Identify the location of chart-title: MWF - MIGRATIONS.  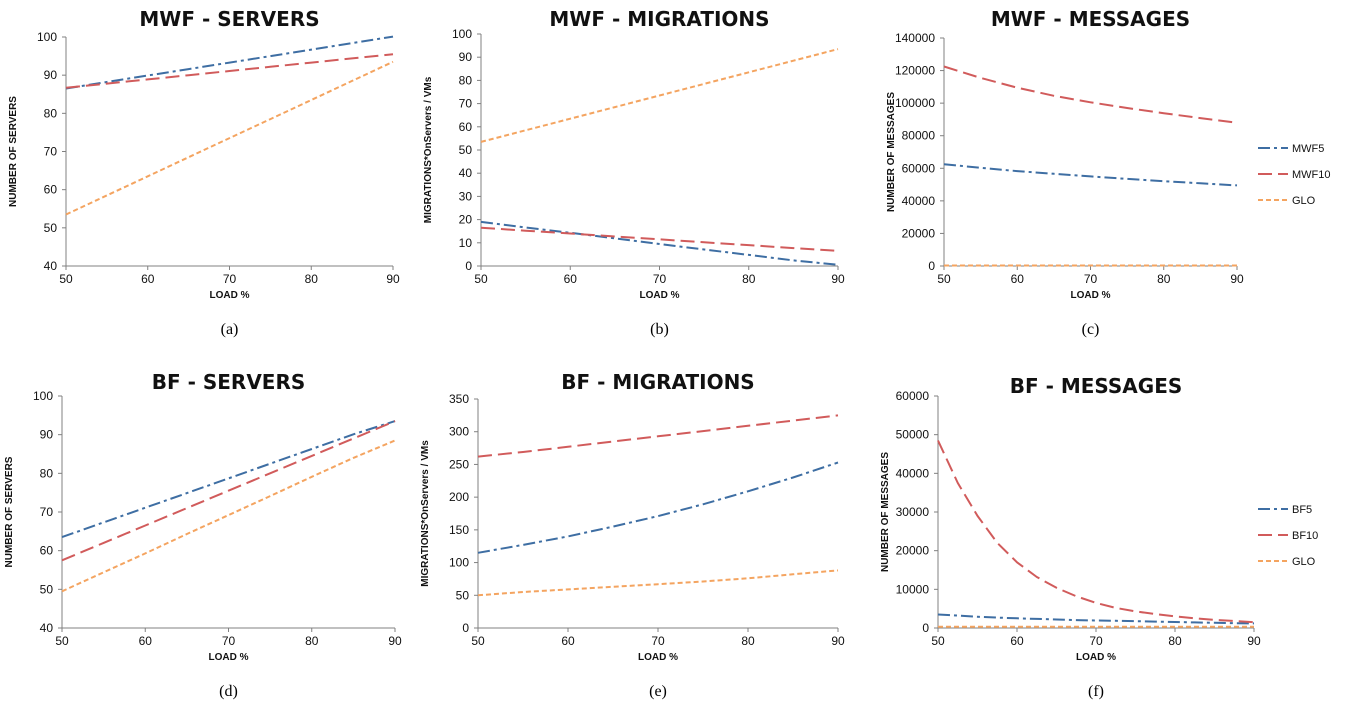
(659, 19).